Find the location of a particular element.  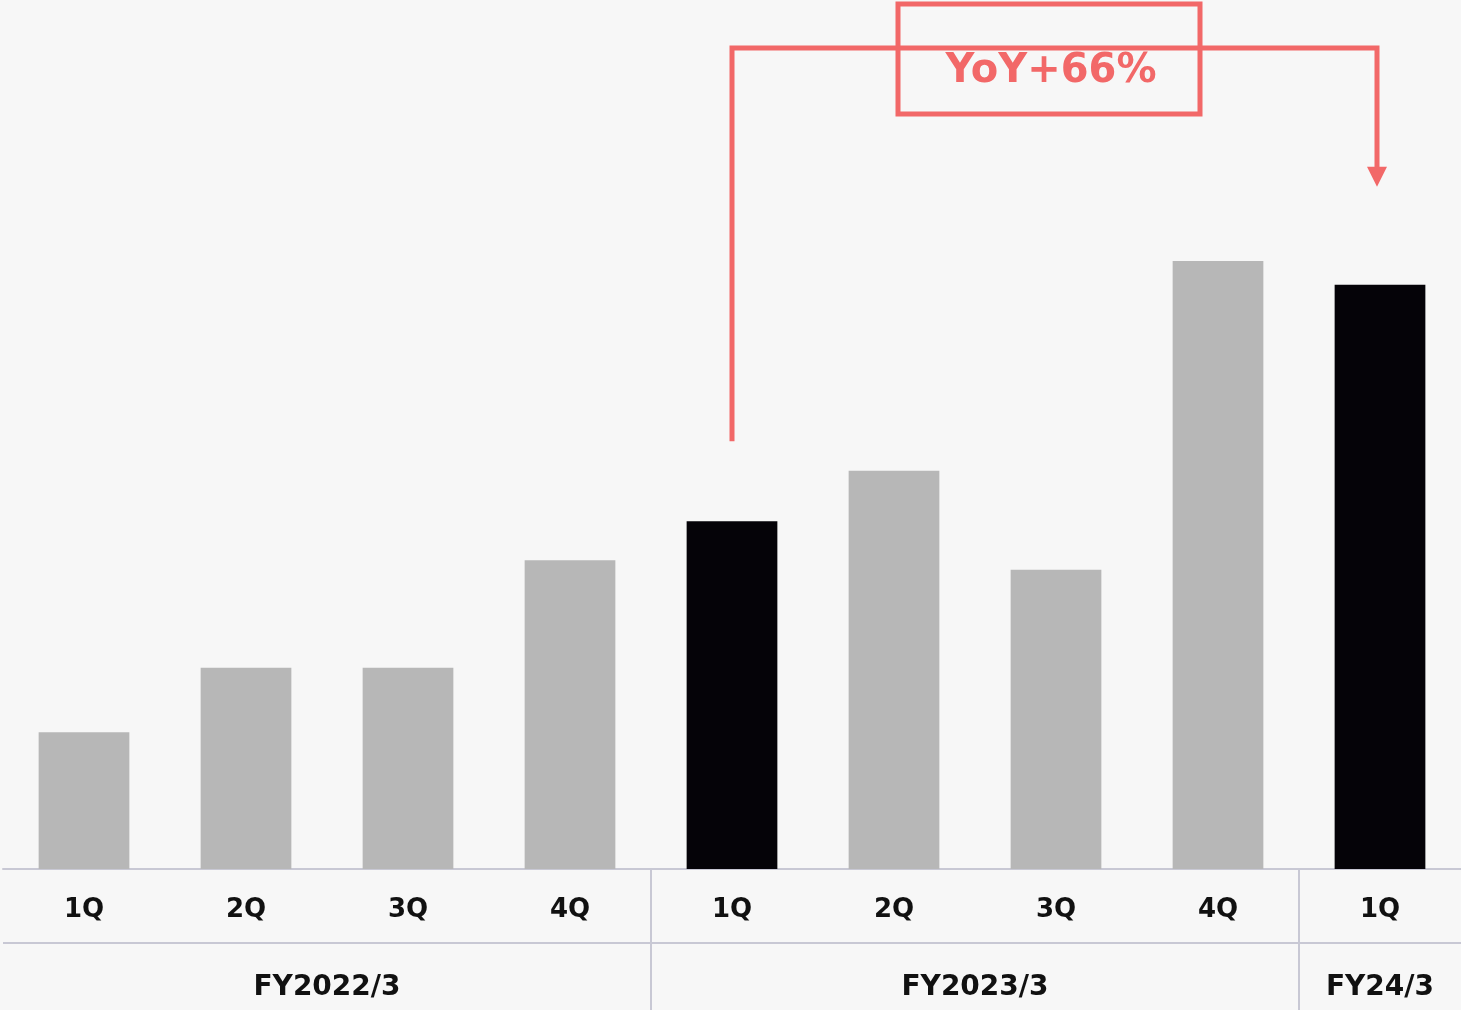

text: FY2022/3 is located at coordinates (327, 985).